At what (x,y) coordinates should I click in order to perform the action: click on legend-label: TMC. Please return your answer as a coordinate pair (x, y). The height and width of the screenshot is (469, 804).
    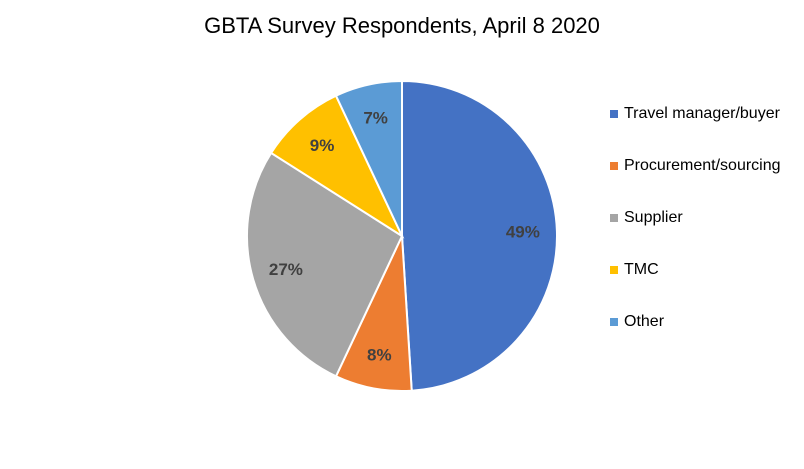
    Looking at the image, I should click on (641, 269).